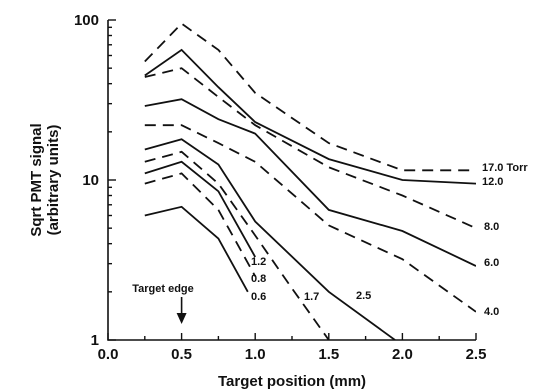 The width and height of the screenshot is (541, 392). What do you see at coordinates (86, 20) in the screenshot?
I see `y-tick-label: 100` at bounding box center [86, 20].